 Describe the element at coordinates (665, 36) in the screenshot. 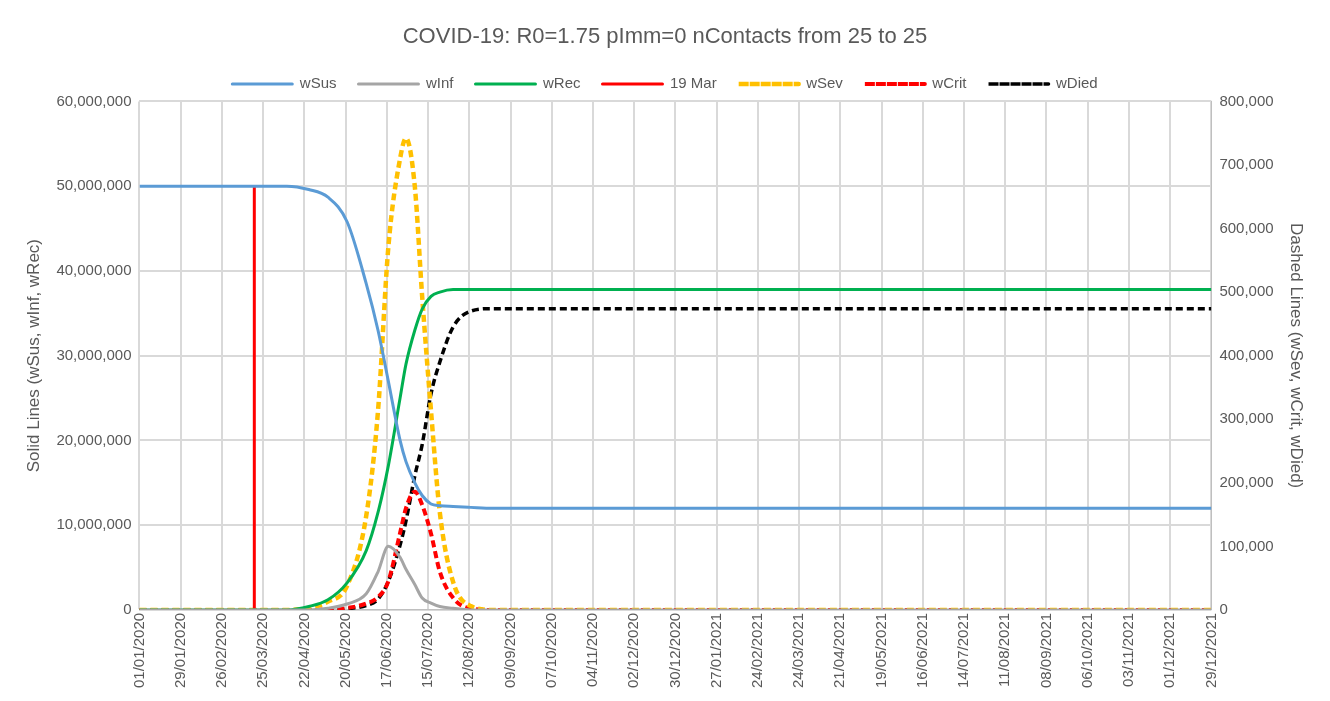

I see `chart-title: COVID-19: R0=1.75 pImm=0 nContacts from 25 to 25` at that location.